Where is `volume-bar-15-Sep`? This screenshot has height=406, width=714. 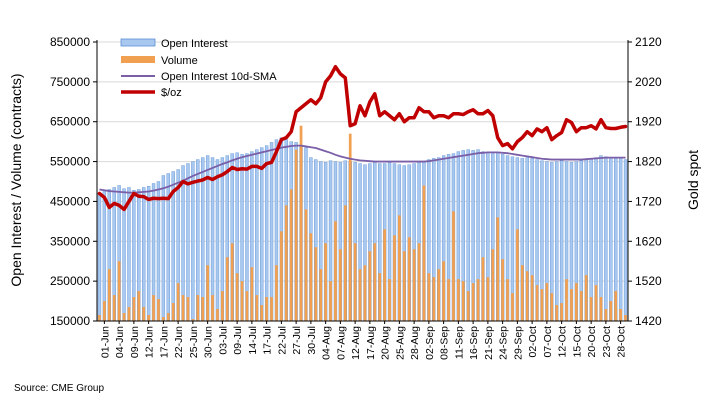
volume-bar-15-Sep is located at coordinates (473, 302).